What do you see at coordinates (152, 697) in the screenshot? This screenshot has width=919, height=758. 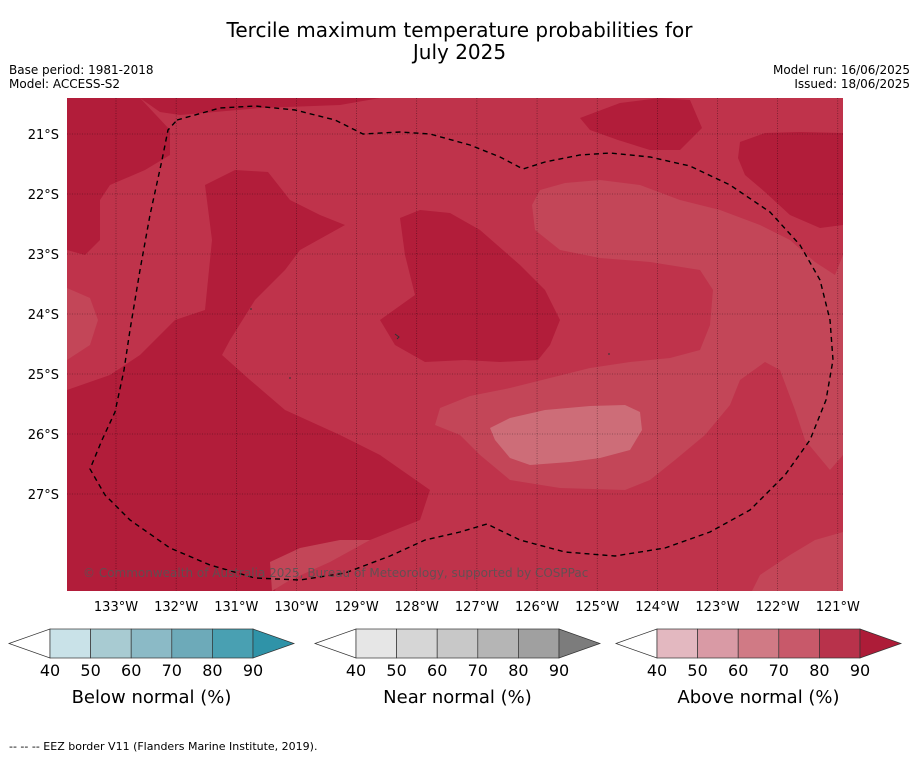 I see `colorbar-title: Below normal (%)` at bounding box center [152, 697].